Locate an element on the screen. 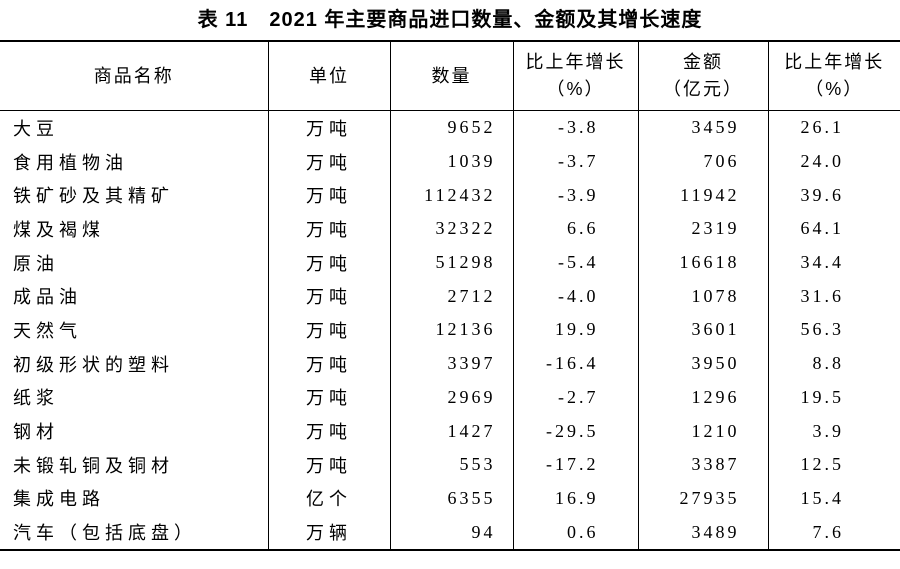  table-row: 煤及褐煤 万吨 32322 6.6 2319 64.1 is located at coordinates (450, 229).